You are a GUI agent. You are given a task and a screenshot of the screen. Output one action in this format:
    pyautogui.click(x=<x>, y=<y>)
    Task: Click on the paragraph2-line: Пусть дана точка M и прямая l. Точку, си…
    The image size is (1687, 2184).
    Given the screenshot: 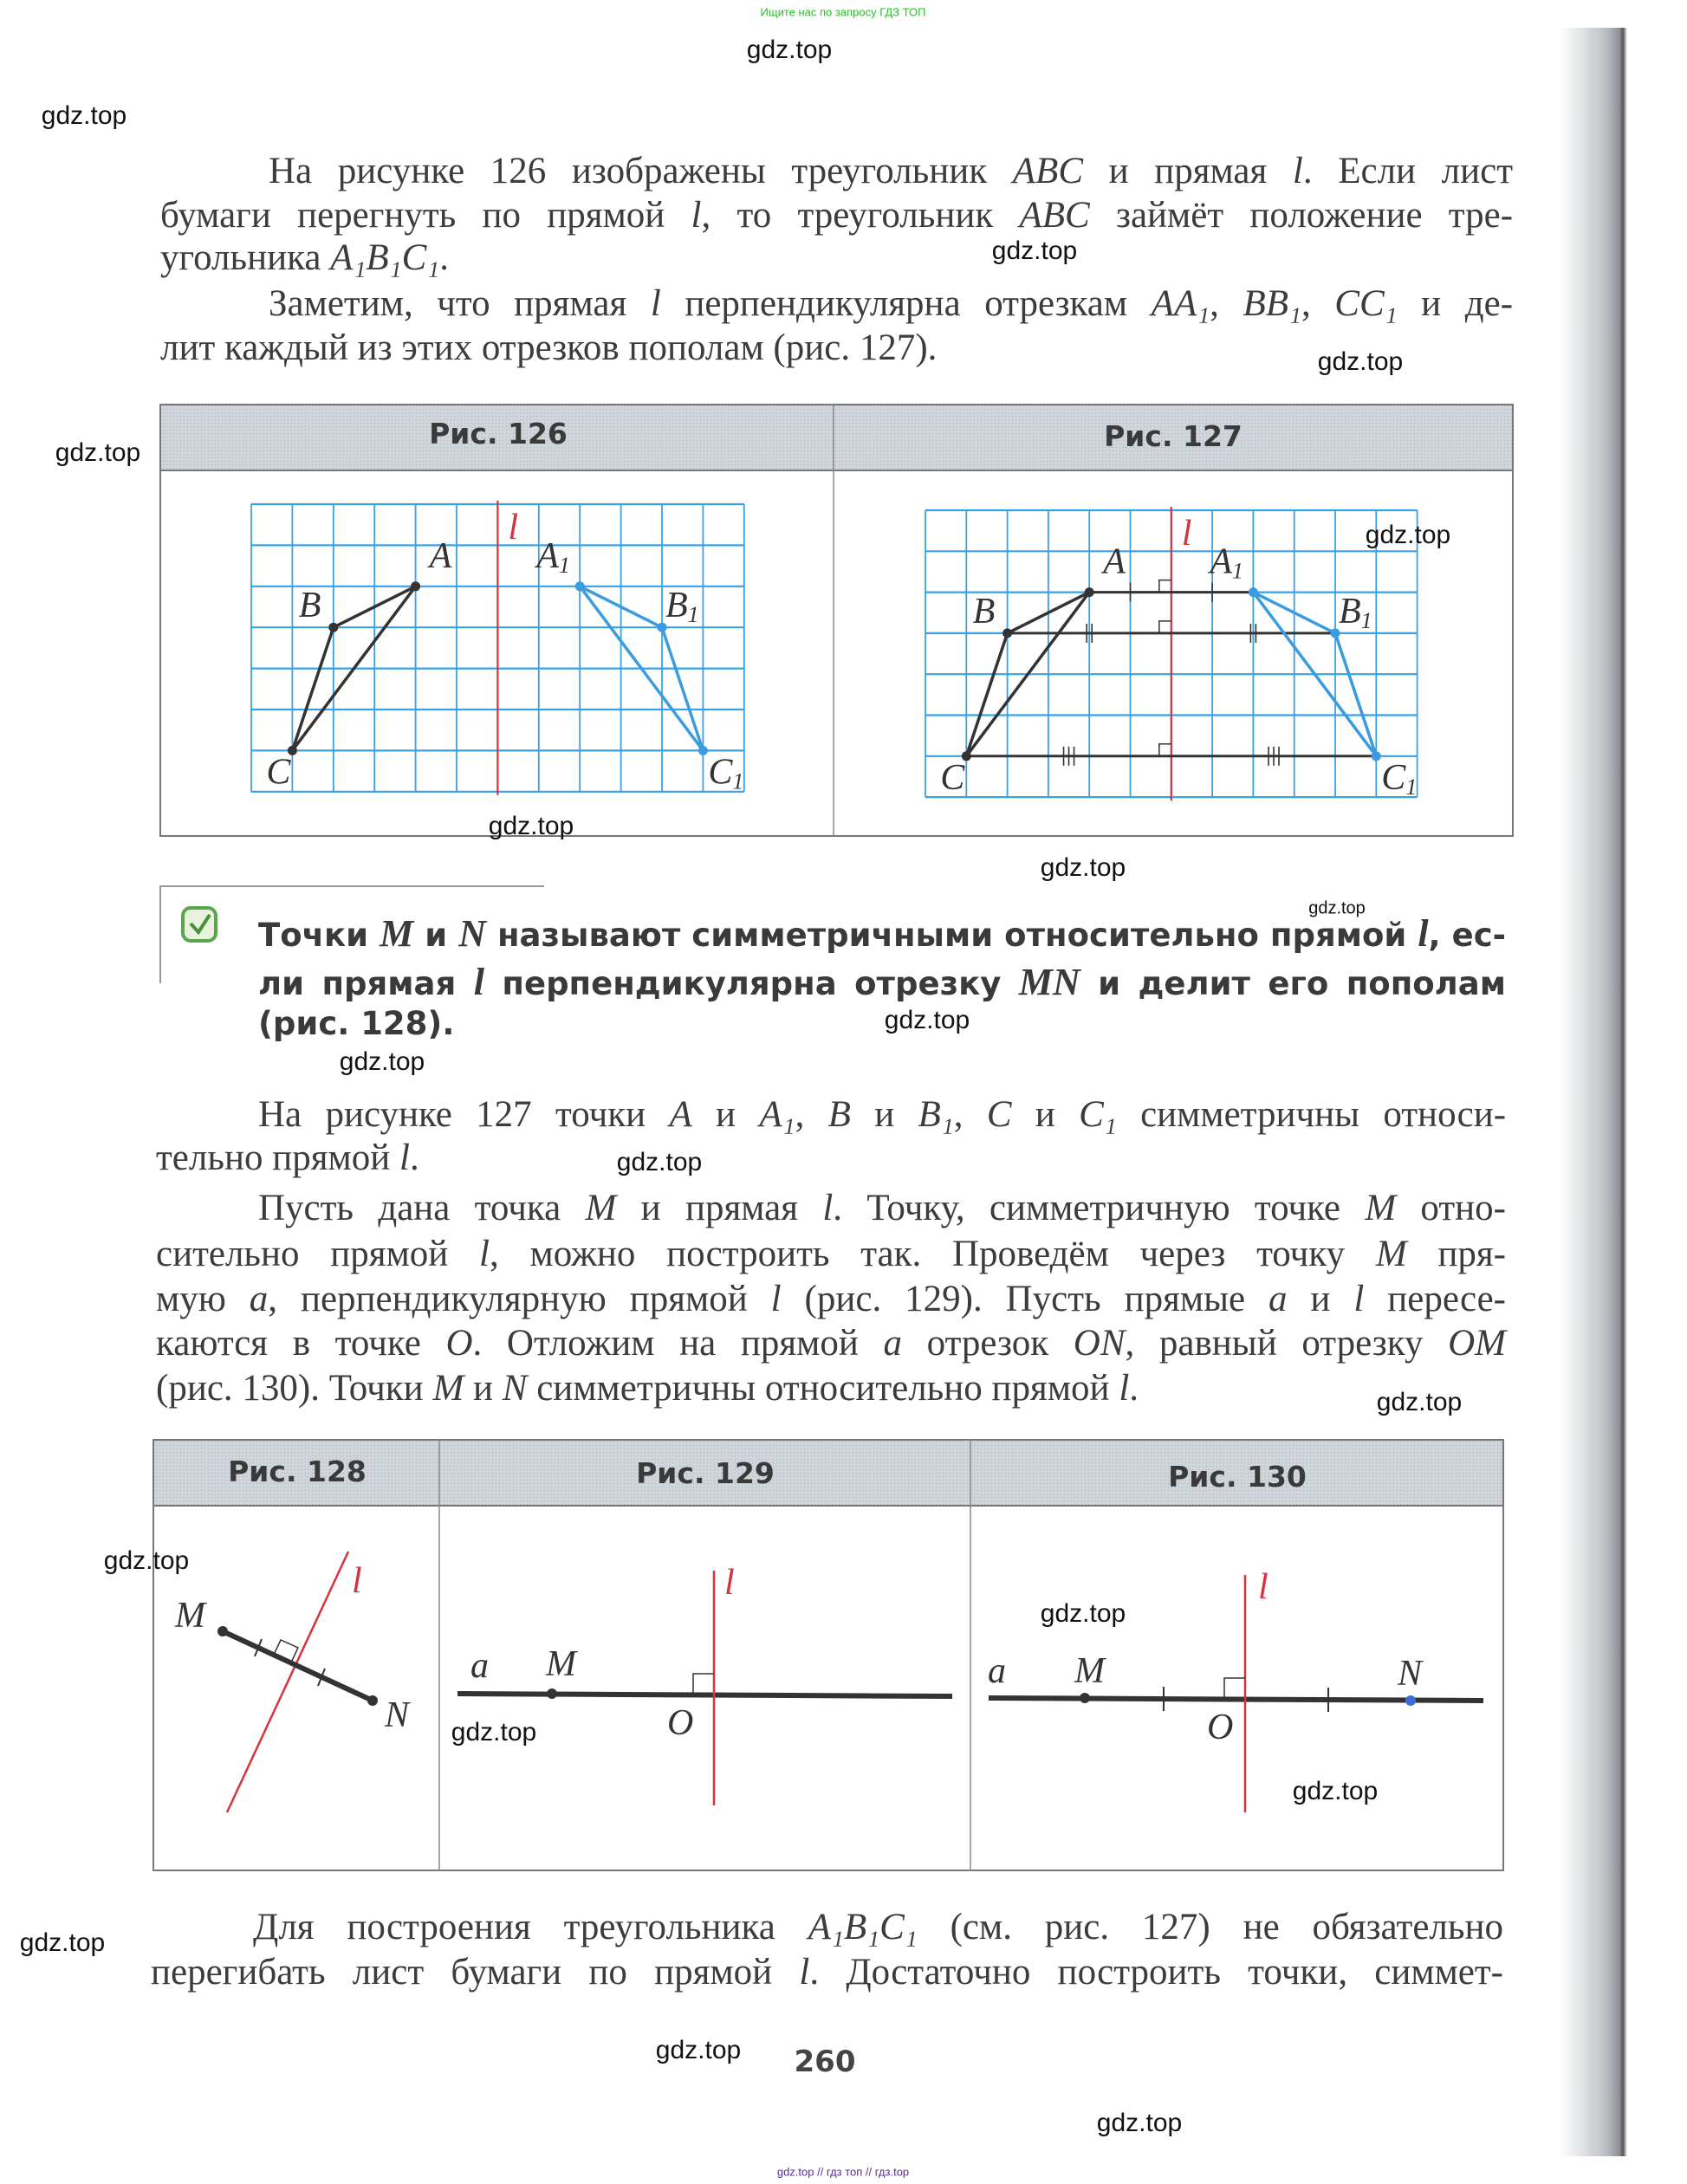 What is the action you would take?
    pyautogui.click(x=882, y=1208)
    